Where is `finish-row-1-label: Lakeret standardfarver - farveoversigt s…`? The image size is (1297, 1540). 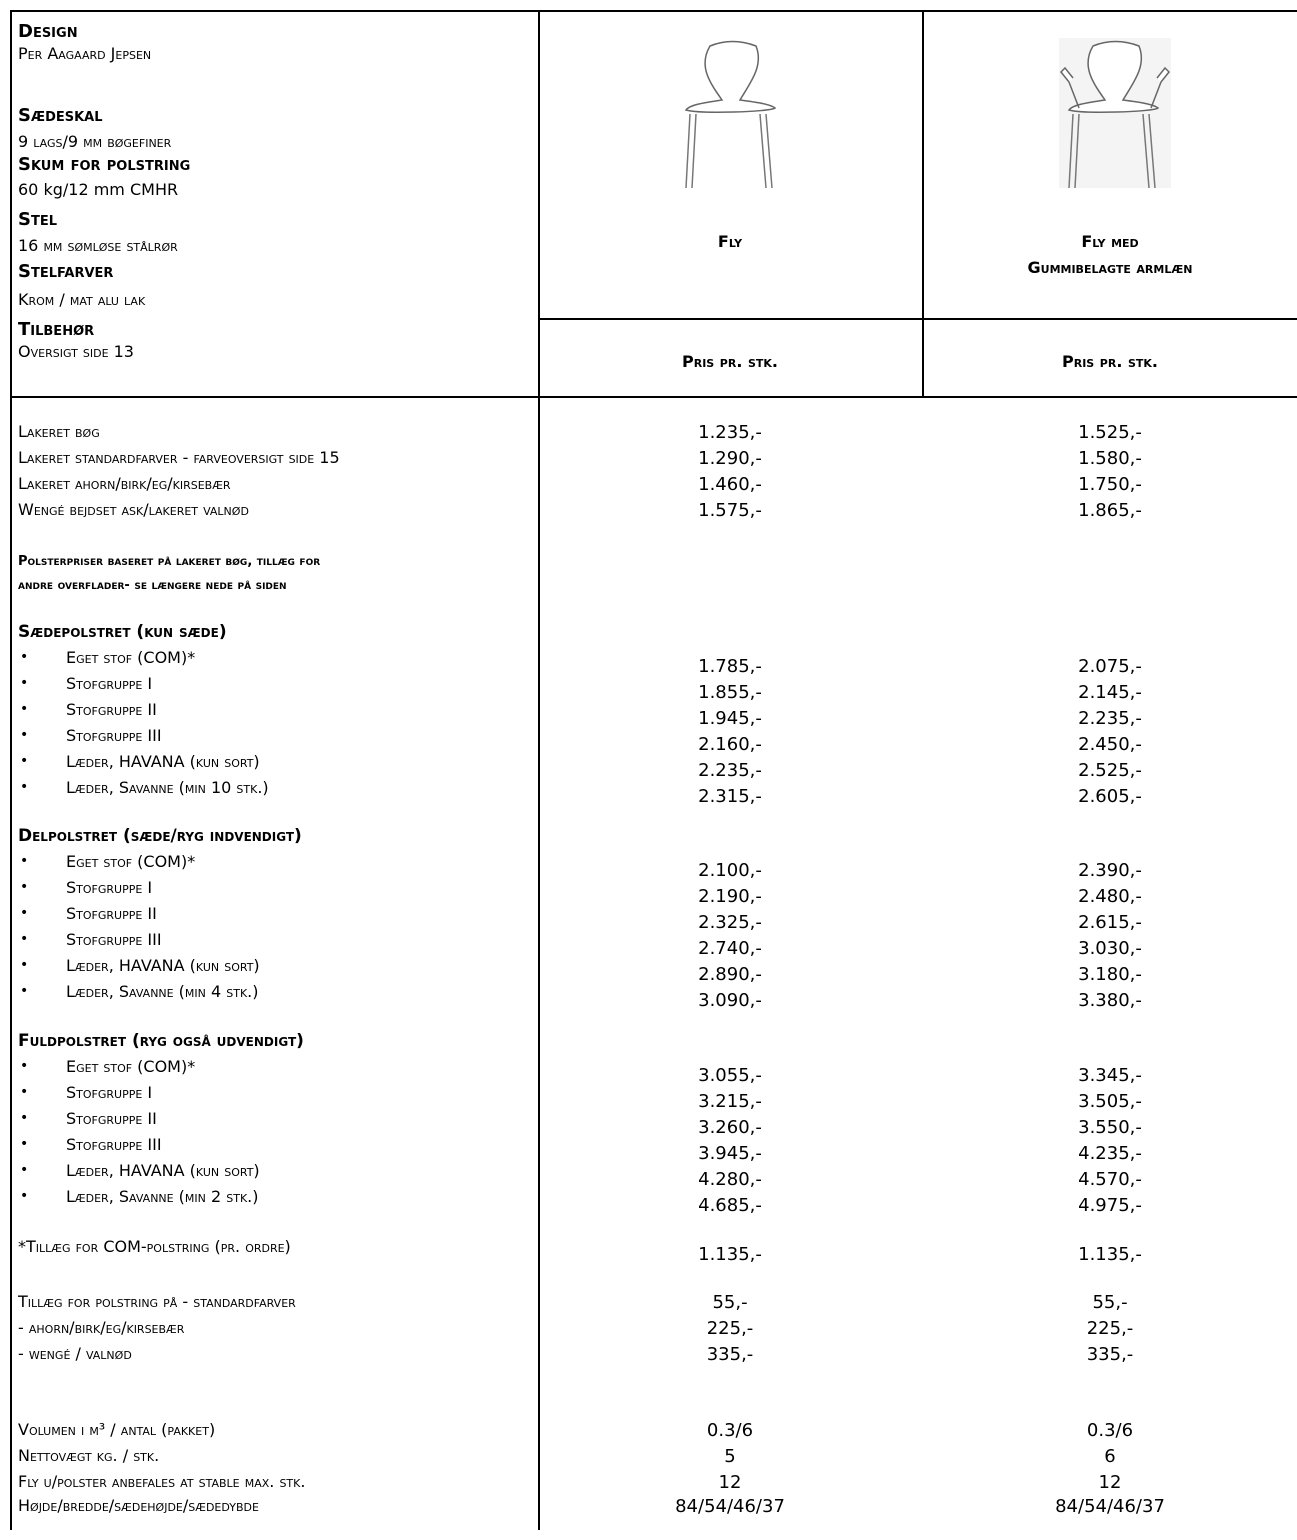 finish-row-1-label: Lakeret standardfarver - farveoversigt s… is located at coordinates (179, 457).